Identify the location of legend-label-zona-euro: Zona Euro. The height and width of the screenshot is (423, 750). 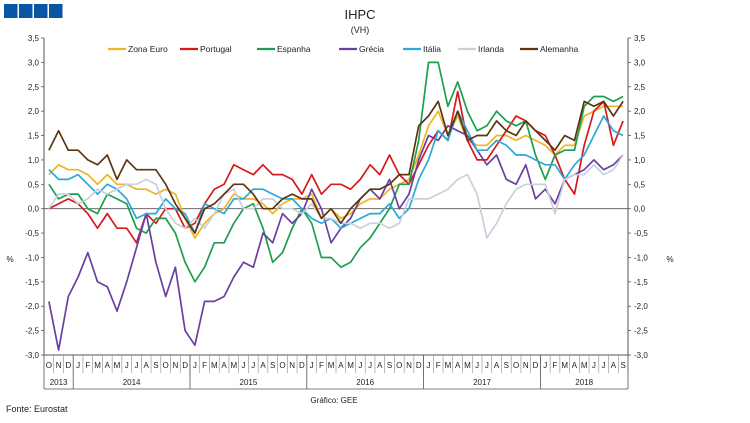
(148, 49).